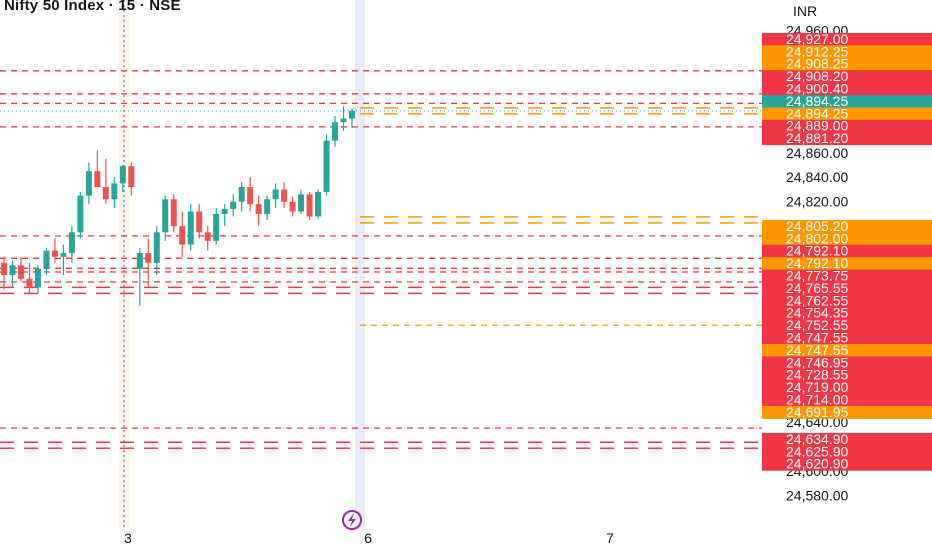 This screenshot has height=555, width=932. Describe the element at coordinates (128, 538) in the screenshot. I see `x-tick-label: 3` at that location.